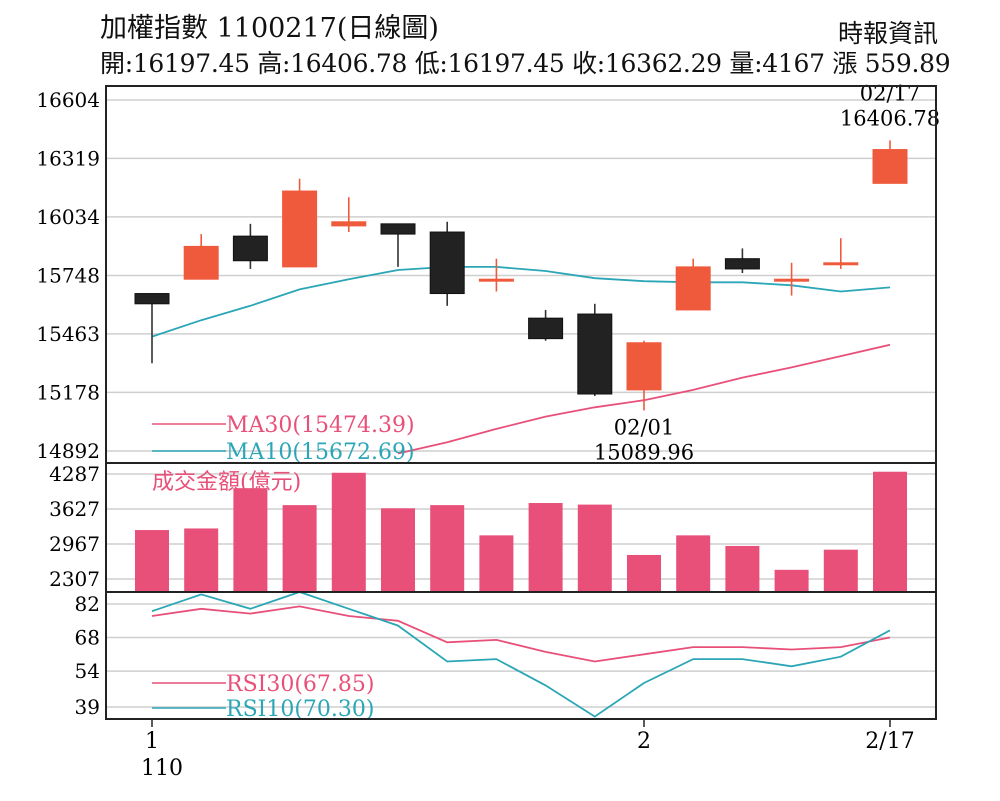  I want to click on price-tick-label: 16034, so click(68, 217).